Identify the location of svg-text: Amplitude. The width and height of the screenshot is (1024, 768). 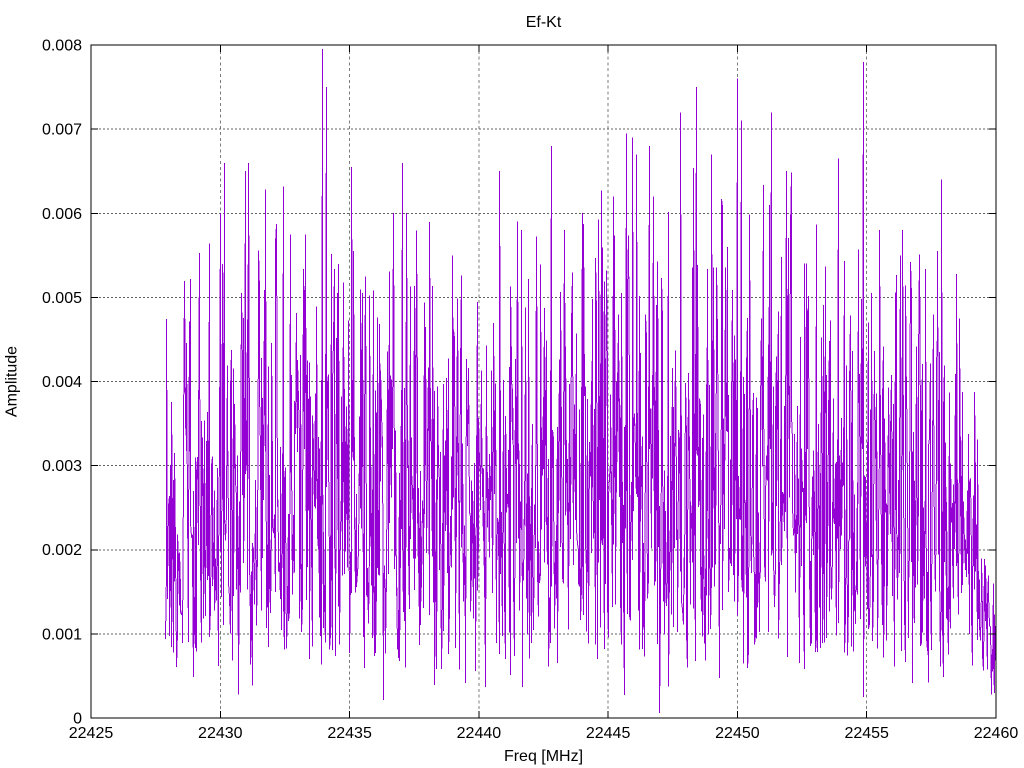
(12, 381).